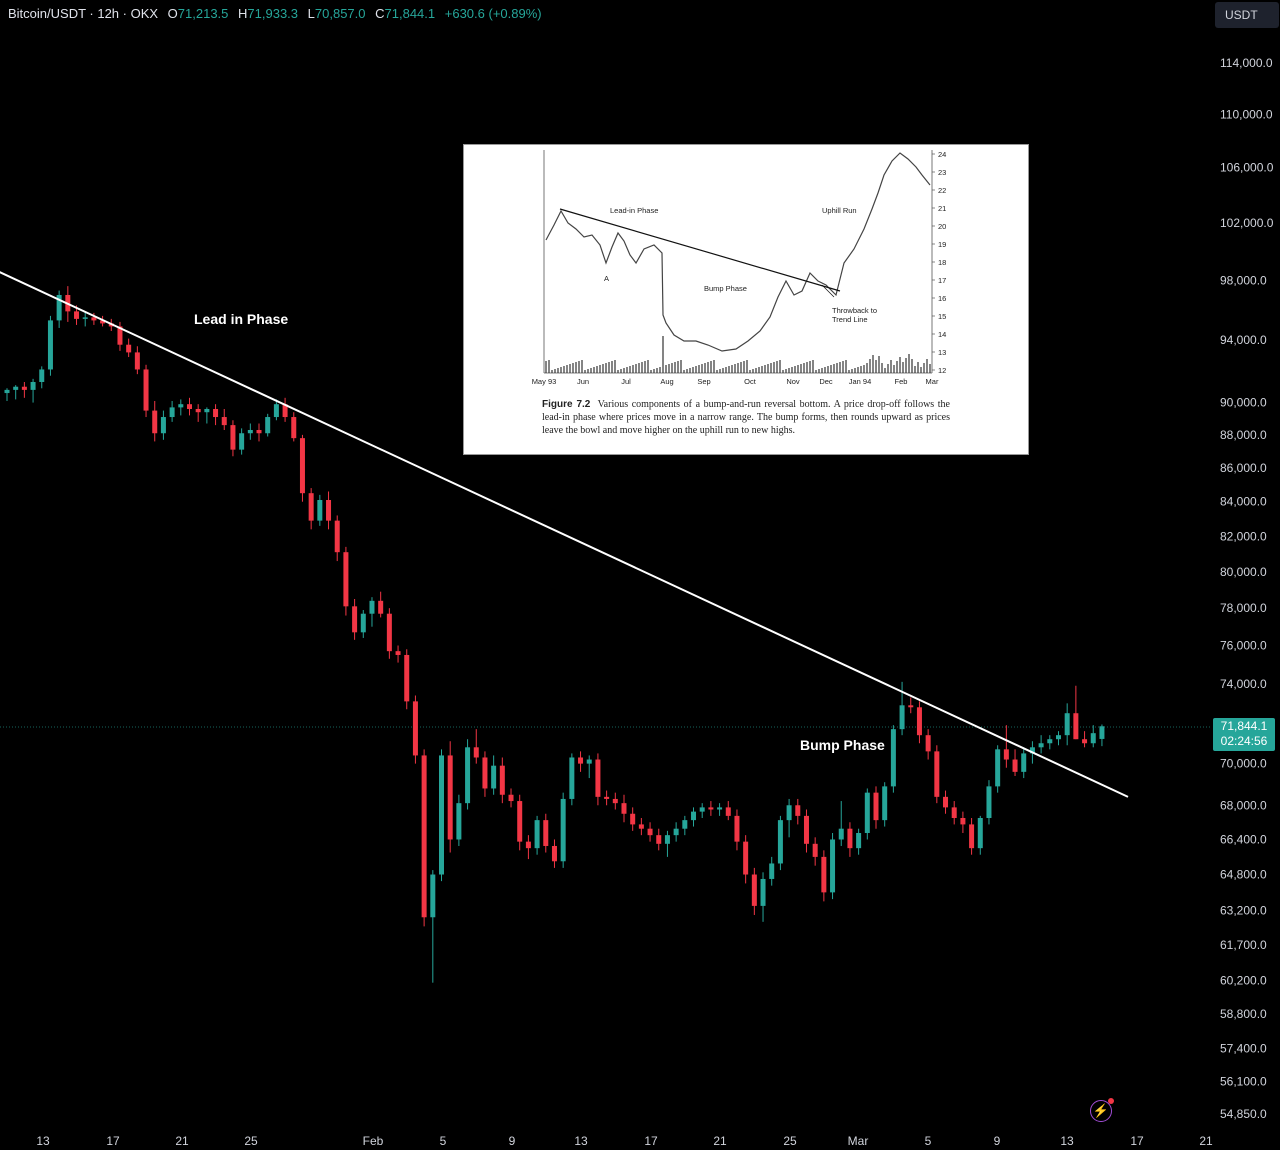 The height and width of the screenshot is (1150, 1280). What do you see at coordinates (942, 370) in the screenshot?
I see `inset-y-tick: 12` at bounding box center [942, 370].